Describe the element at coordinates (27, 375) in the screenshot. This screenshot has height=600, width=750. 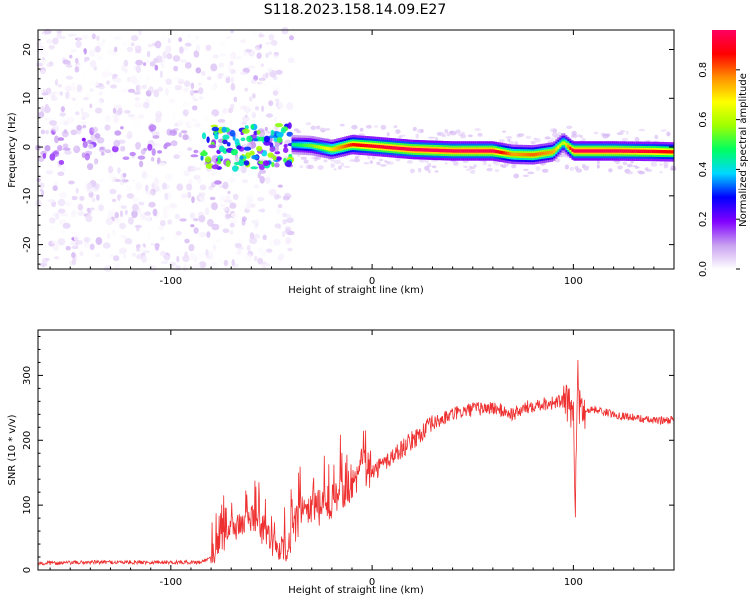
I see `snr-y-tick-label: 300` at that location.